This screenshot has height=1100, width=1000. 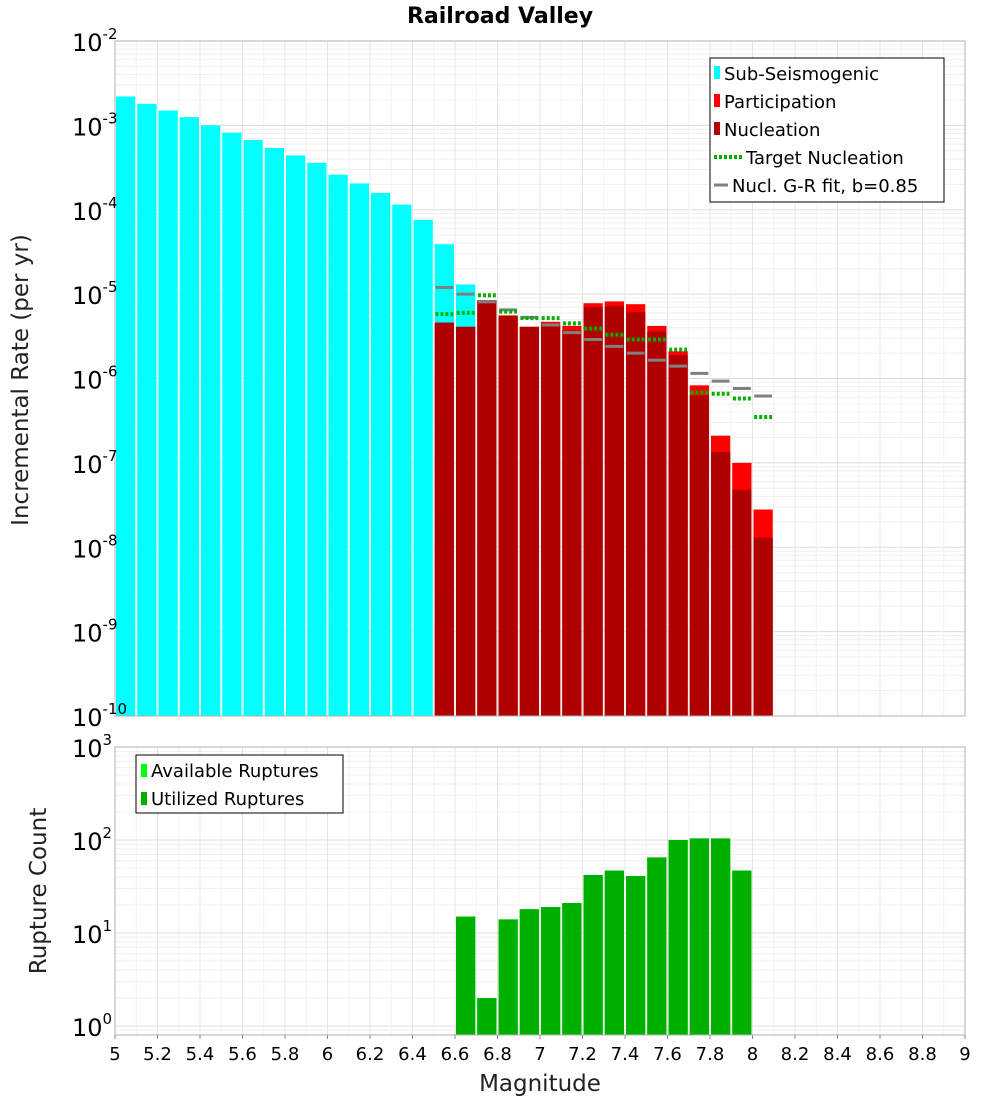 What do you see at coordinates (235, 771) in the screenshot?
I see `legend-label-available-ruptures: Available Ruptures` at bounding box center [235, 771].